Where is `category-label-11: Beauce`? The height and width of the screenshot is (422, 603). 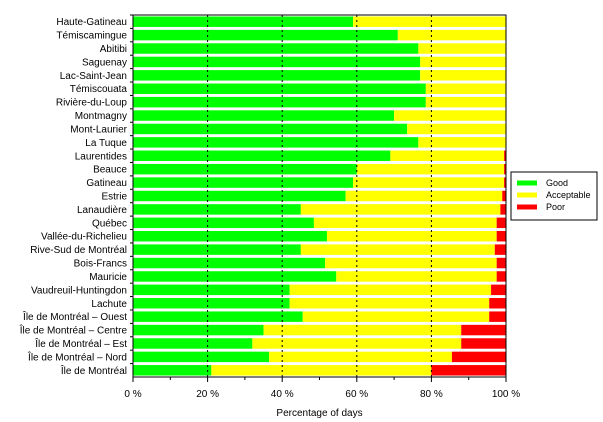
category-label-11: Beauce is located at coordinates (110, 170).